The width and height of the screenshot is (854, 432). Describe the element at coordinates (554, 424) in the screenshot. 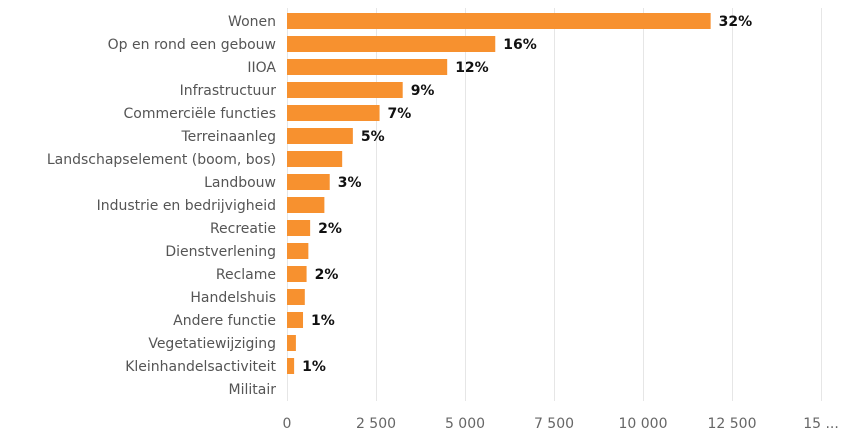

I see `x-tick-label: 7 500` at that location.